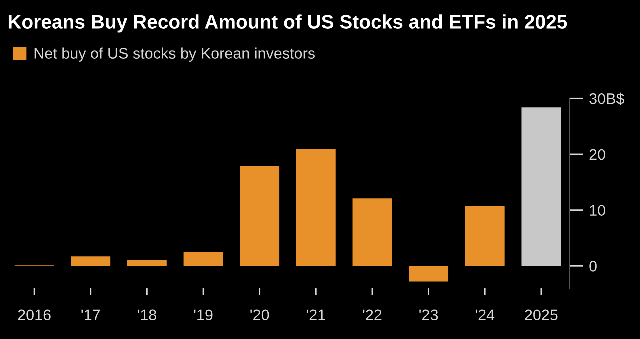  Describe the element at coordinates (598, 210) in the screenshot. I see `y-tick-label: 10` at that location.